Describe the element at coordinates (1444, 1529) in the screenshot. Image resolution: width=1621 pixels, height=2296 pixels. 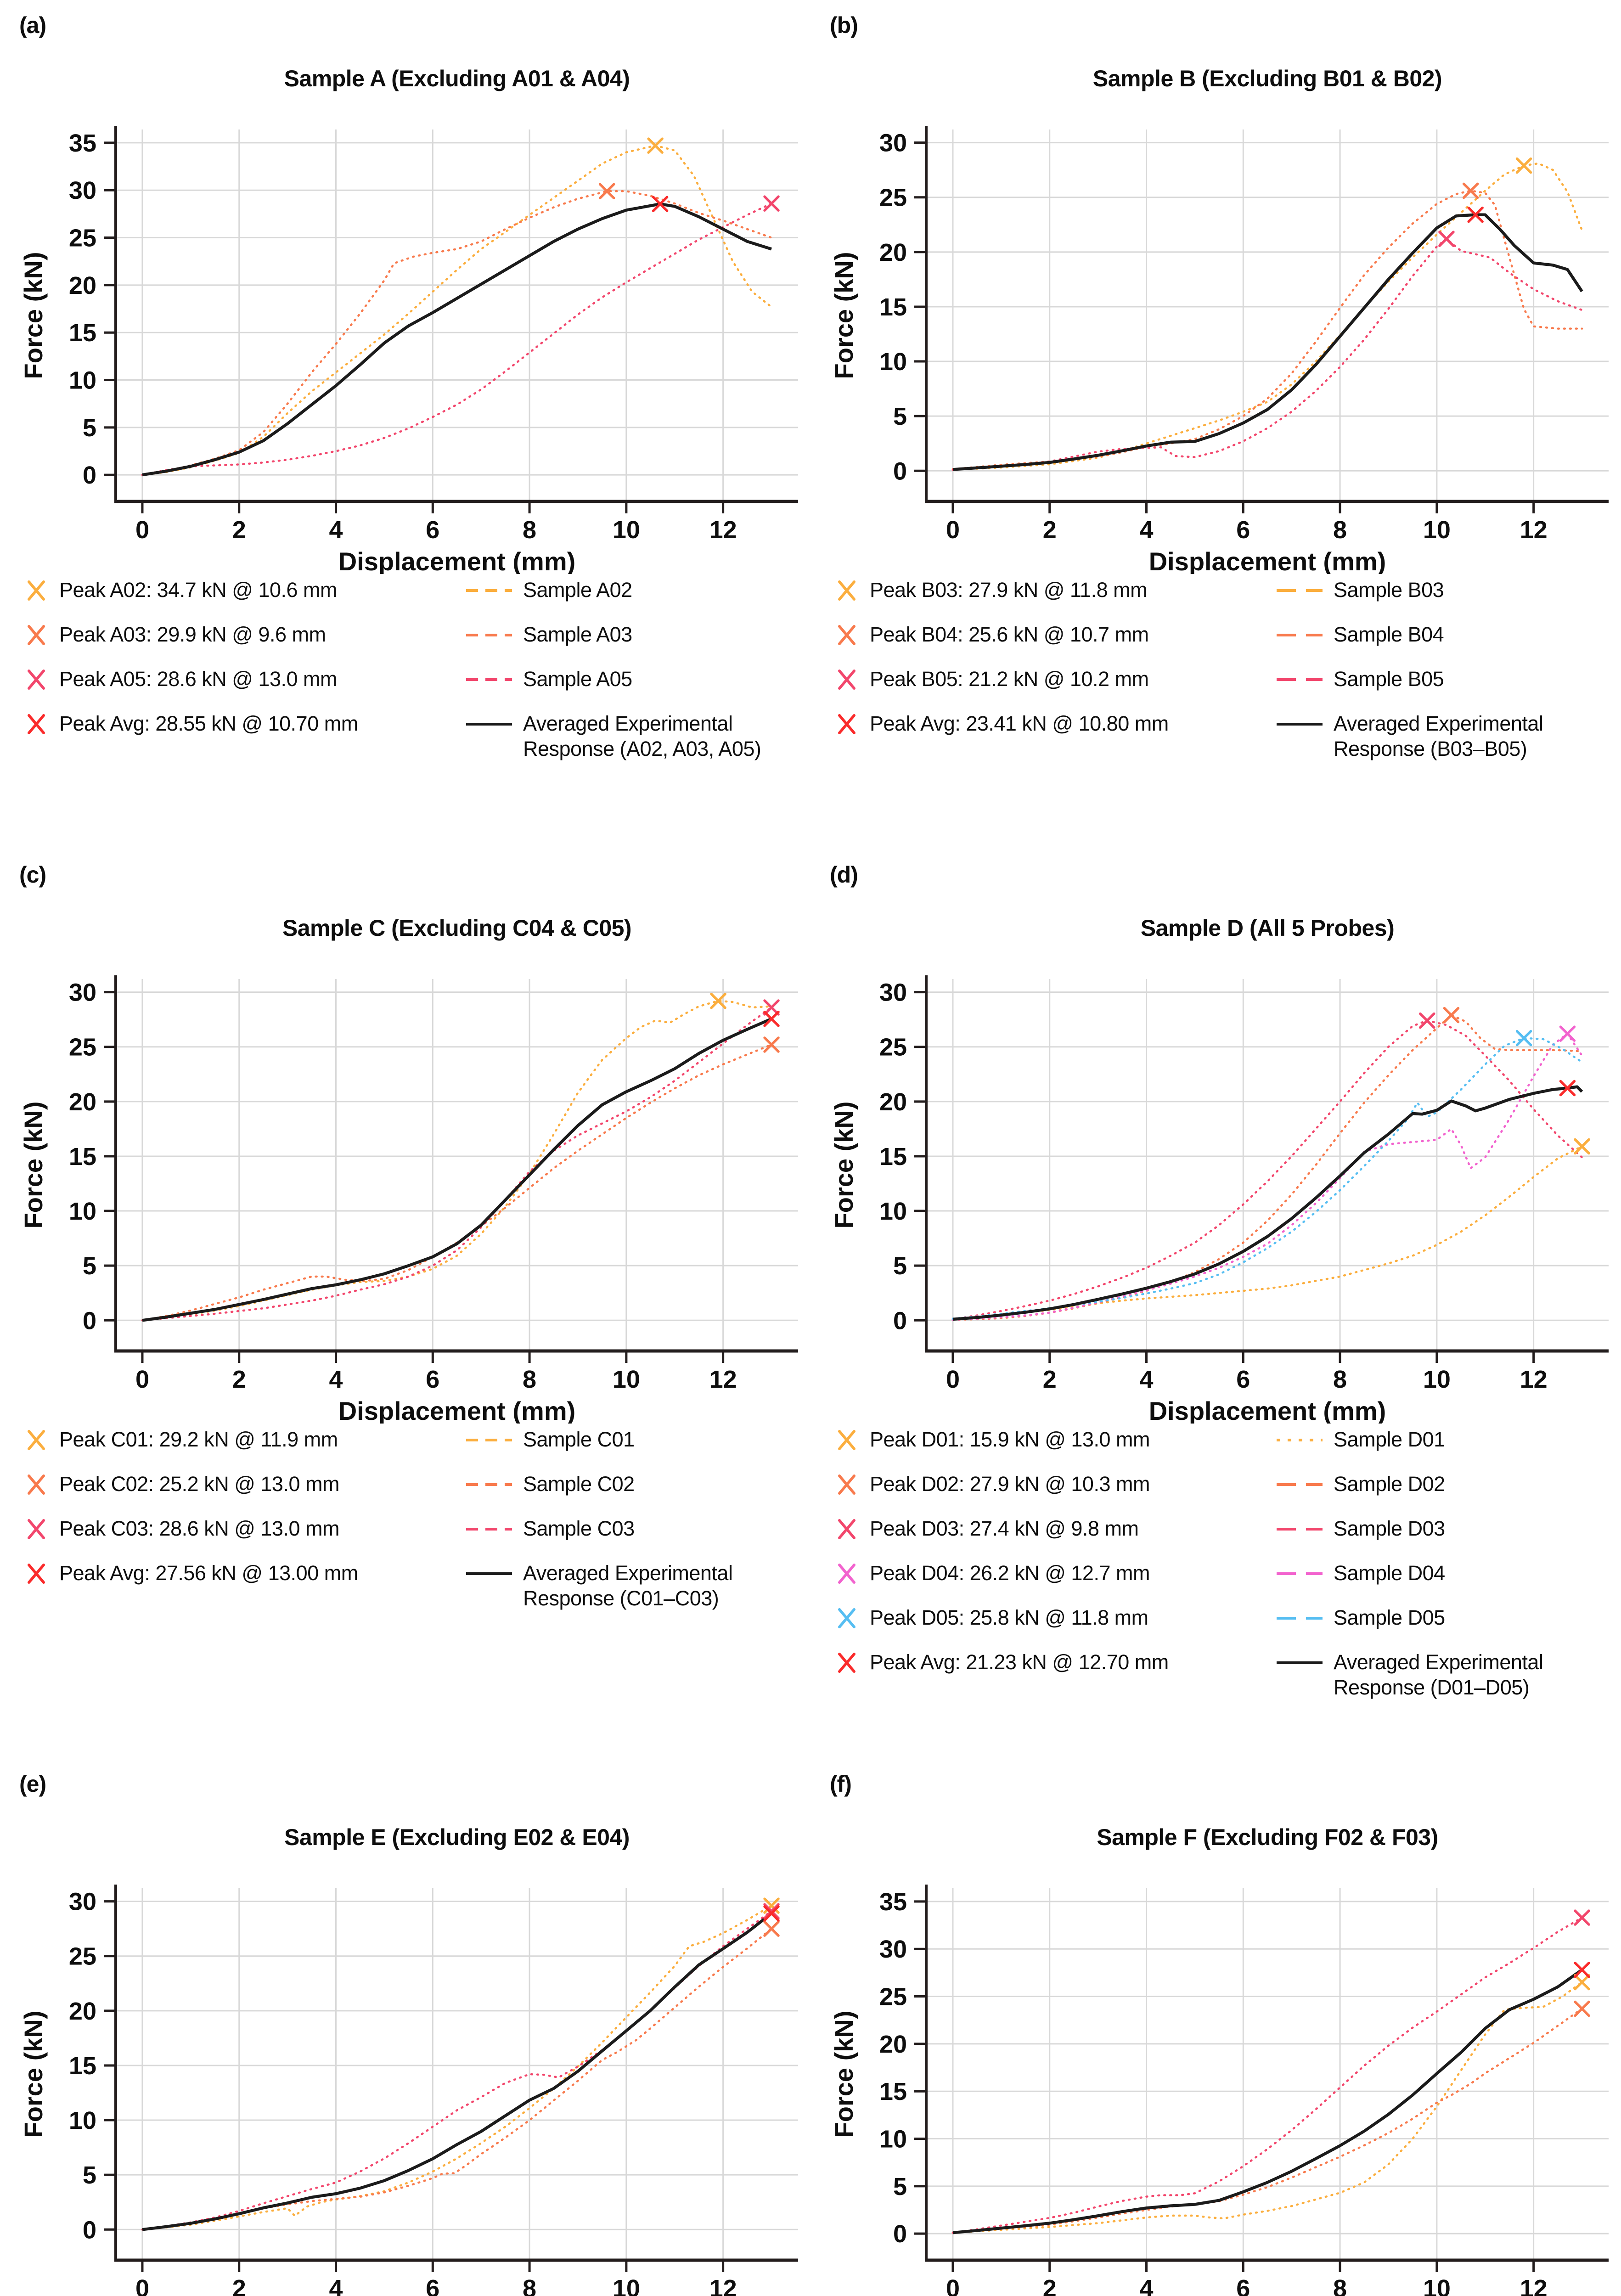
I see `legend-line-item: Sample D03` at that location.